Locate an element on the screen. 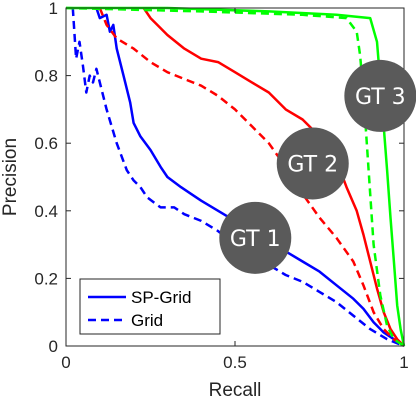 The image size is (416, 402). y-tick-label: 1 is located at coordinates (53, 9).